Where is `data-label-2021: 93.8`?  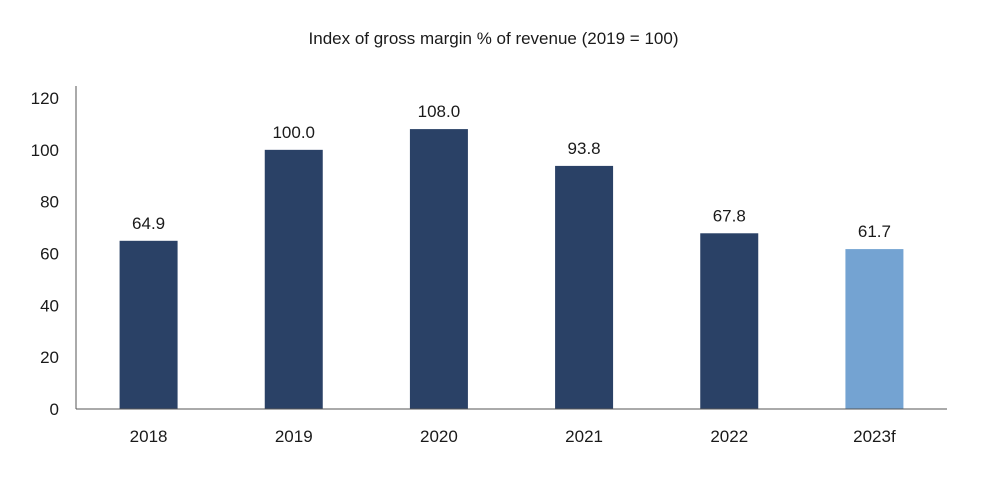 data-label-2021: 93.8 is located at coordinates (584, 148).